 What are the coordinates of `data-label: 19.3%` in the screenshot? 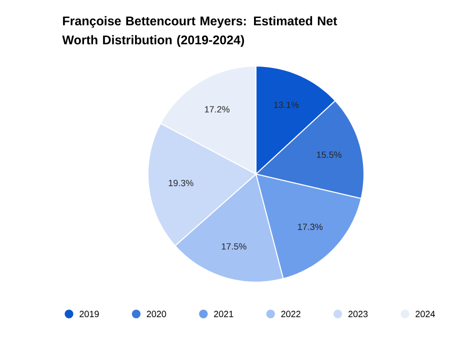 It's located at (181, 183).